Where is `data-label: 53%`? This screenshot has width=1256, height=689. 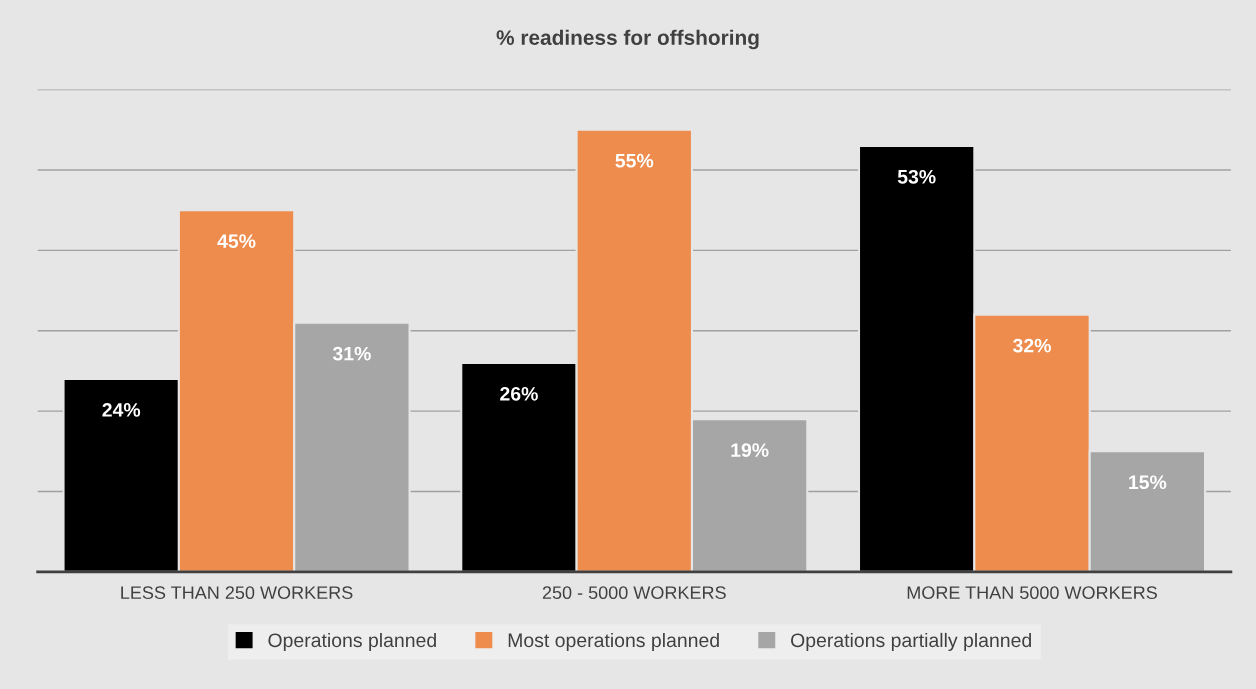
data-label: 53% is located at coordinates (916, 176).